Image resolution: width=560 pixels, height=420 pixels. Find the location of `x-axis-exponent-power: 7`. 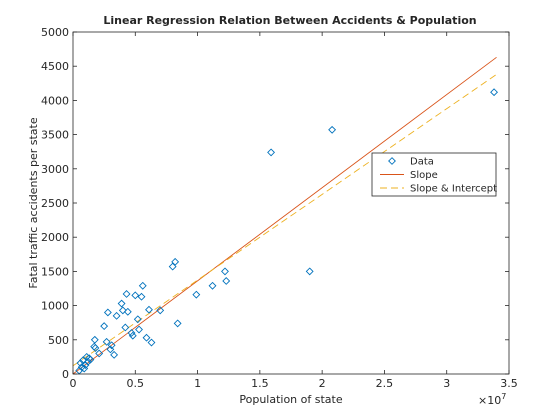

x-axis-exponent-power: 7 is located at coordinates (503, 396).